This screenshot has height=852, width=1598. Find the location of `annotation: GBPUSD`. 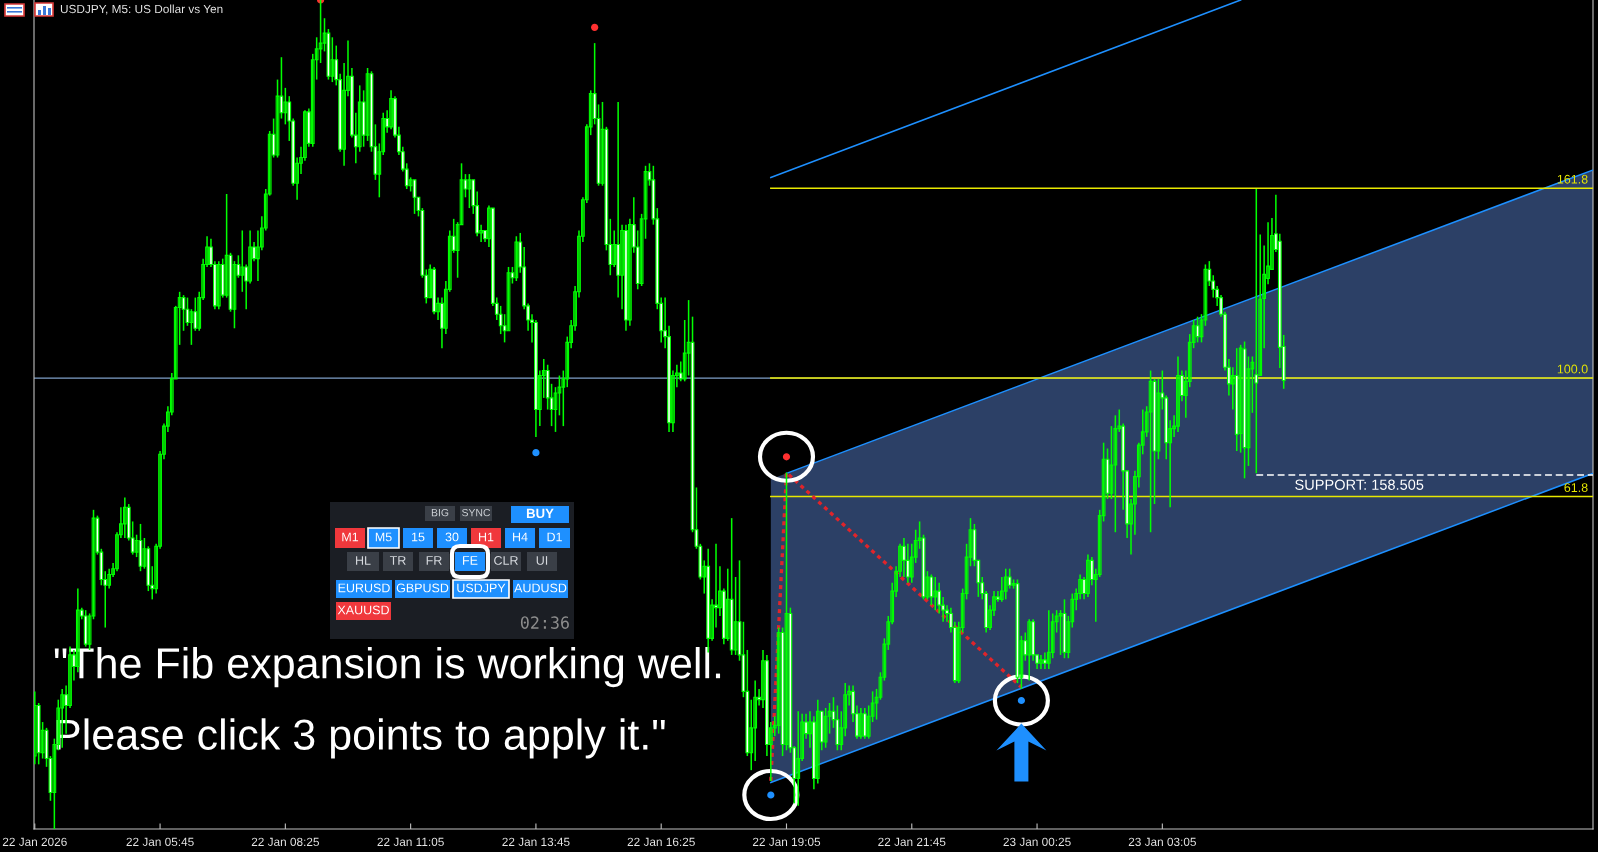

annotation: GBPUSD is located at coordinates (422, 588).